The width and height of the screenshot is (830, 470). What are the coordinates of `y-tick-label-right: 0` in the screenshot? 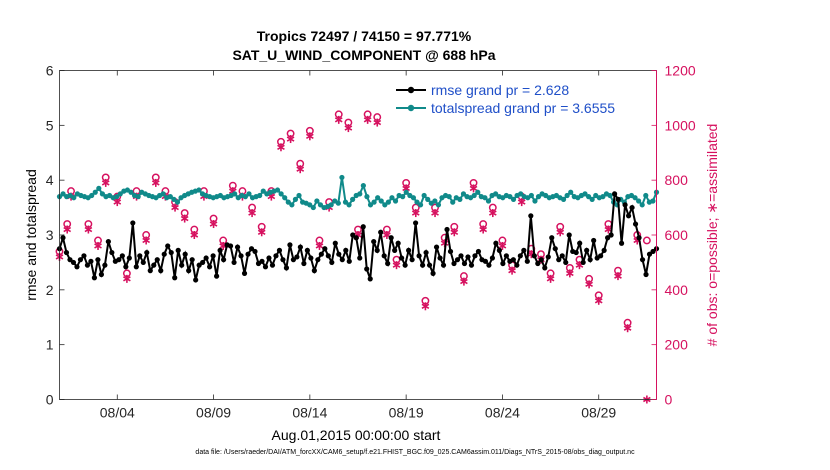 It's located at (669, 400).